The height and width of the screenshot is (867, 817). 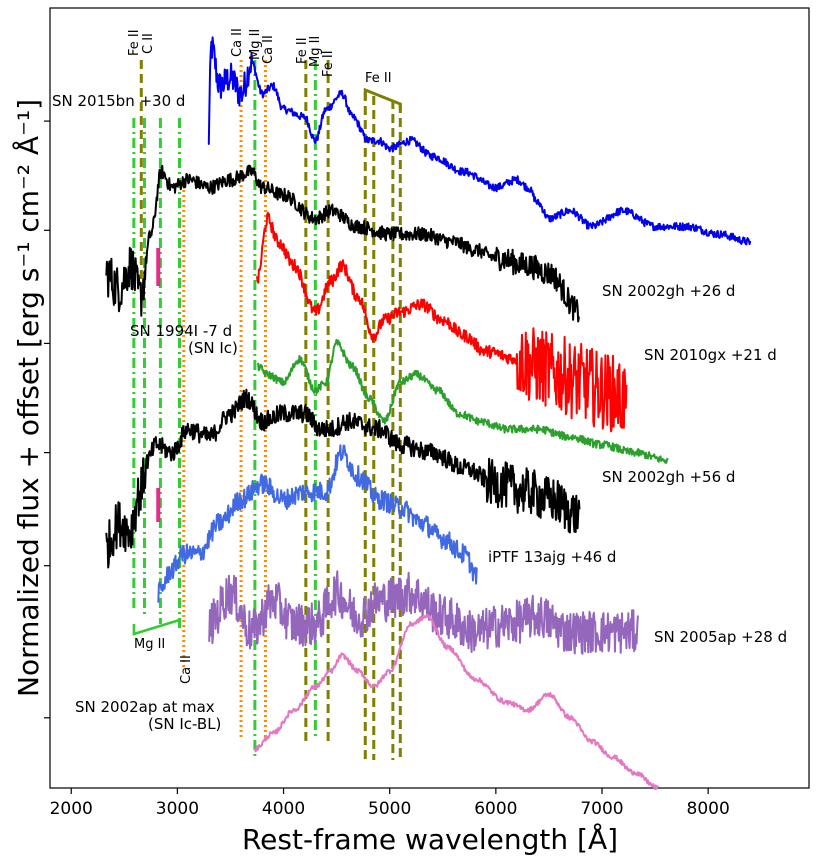 I want to click on ion-label-mg2-bottom: Mg II, so click(x=149, y=644).